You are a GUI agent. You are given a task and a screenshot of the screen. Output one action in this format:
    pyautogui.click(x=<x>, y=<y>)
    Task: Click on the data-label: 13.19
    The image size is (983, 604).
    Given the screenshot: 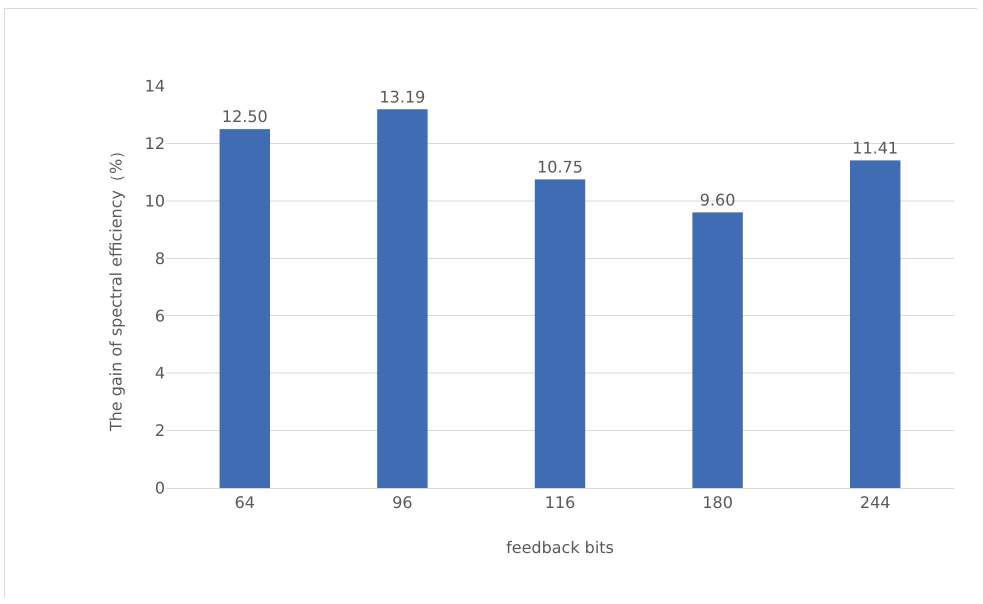 What is the action you would take?
    pyautogui.click(x=402, y=96)
    